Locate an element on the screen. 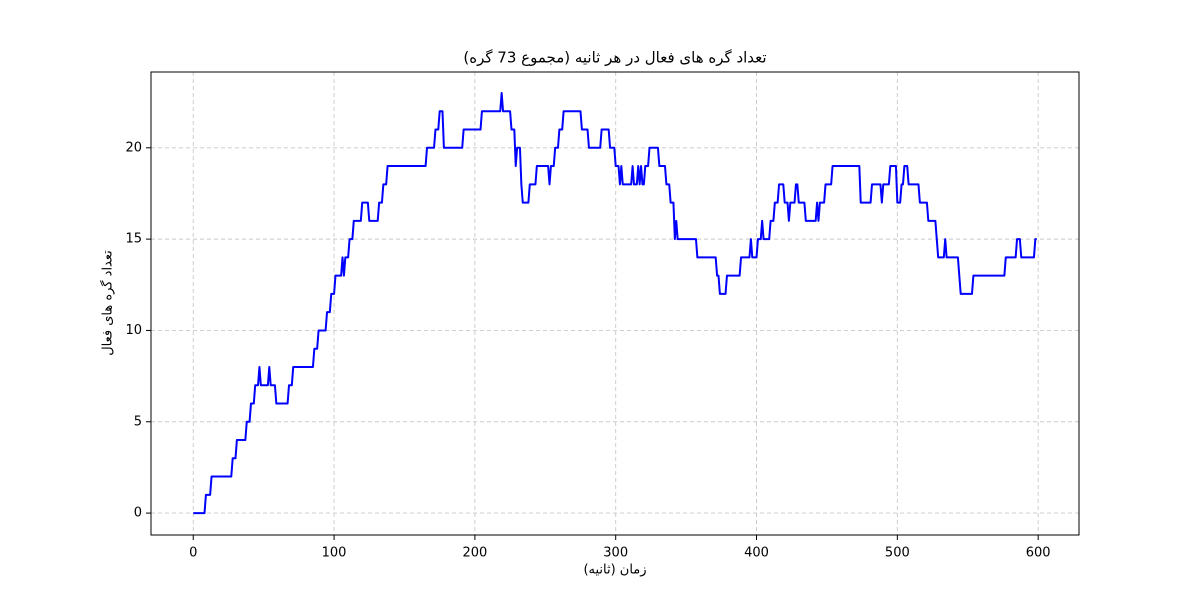  x-tick-label: 400 is located at coordinates (756, 553).